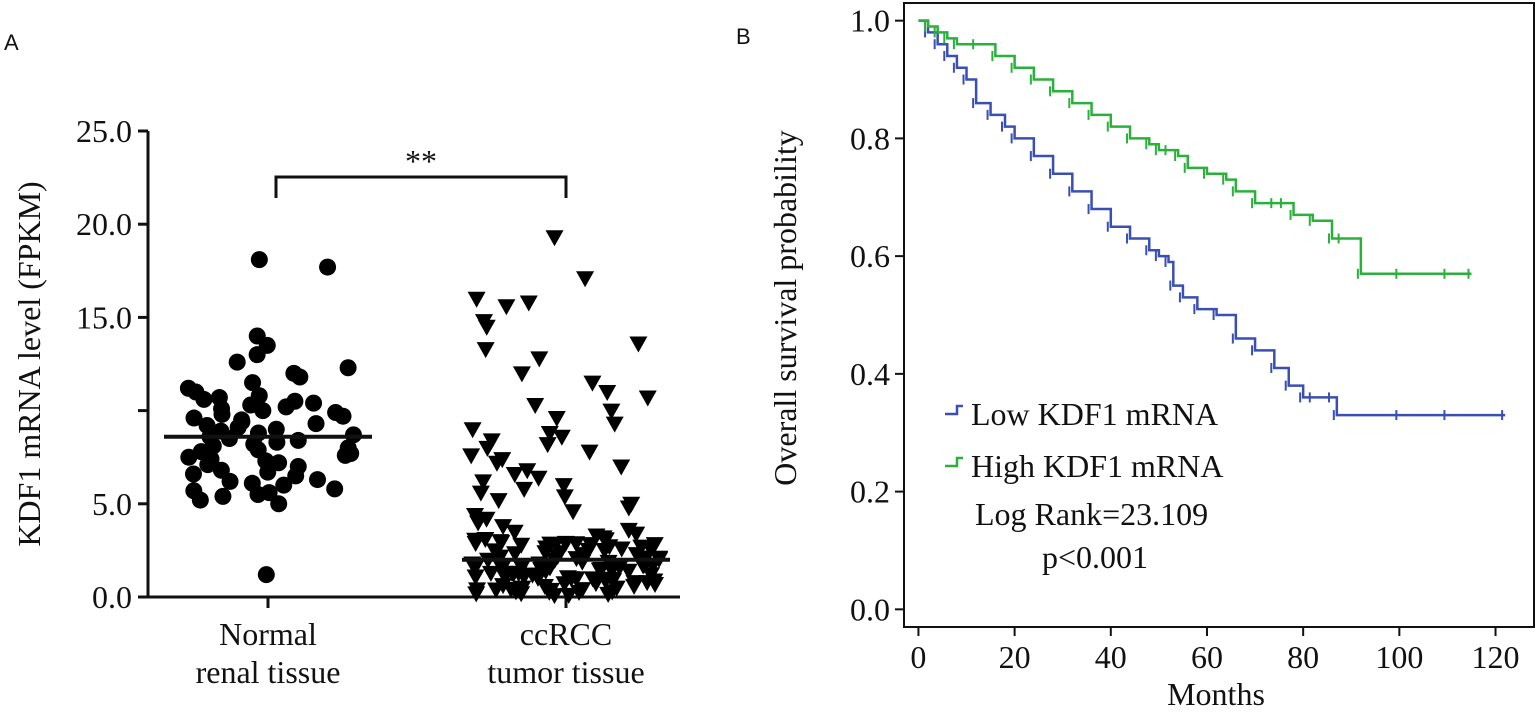 The height and width of the screenshot is (713, 1536). I want to click on y-axis-title: Overall survival probability, so click(785, 307).